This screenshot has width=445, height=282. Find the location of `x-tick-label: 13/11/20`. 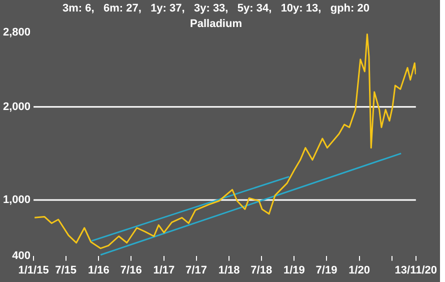

x-tick-label: 13/11/20 is located at coordinates (416, 270).